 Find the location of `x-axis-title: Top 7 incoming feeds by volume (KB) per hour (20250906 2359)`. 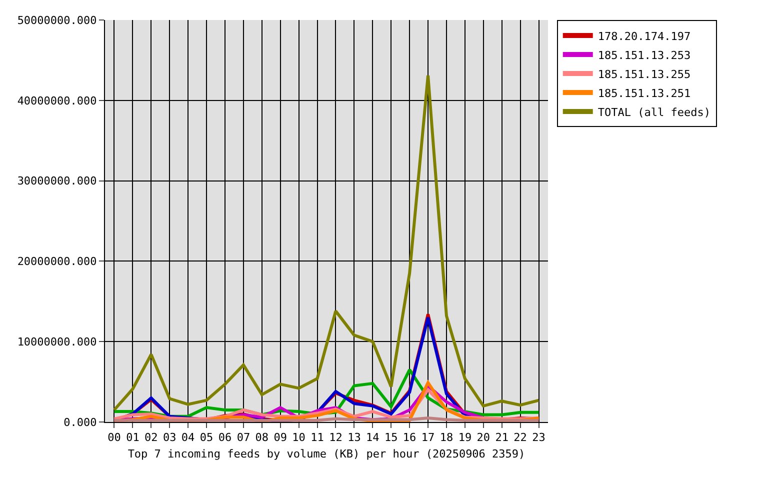

x-axis-title: Top 7 incoming feeds by volume (KB) per hour (20250906 2359) is located at coordinates (327, 453).